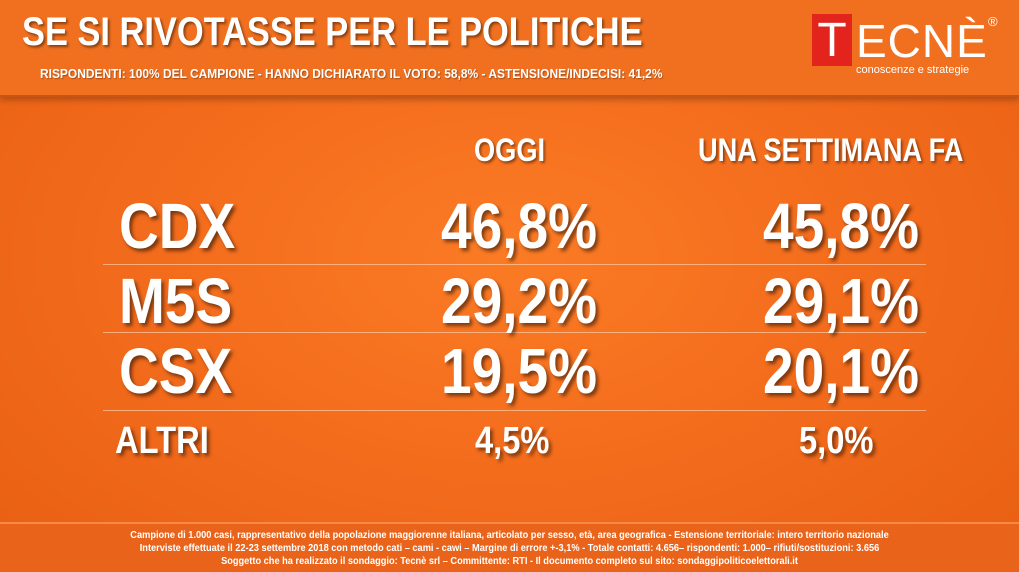 This screenshot has height=572, width=1019. Describe the element at coordinates (519, 226) in the screenshot. I see `value-today: 46,8%` at that location.